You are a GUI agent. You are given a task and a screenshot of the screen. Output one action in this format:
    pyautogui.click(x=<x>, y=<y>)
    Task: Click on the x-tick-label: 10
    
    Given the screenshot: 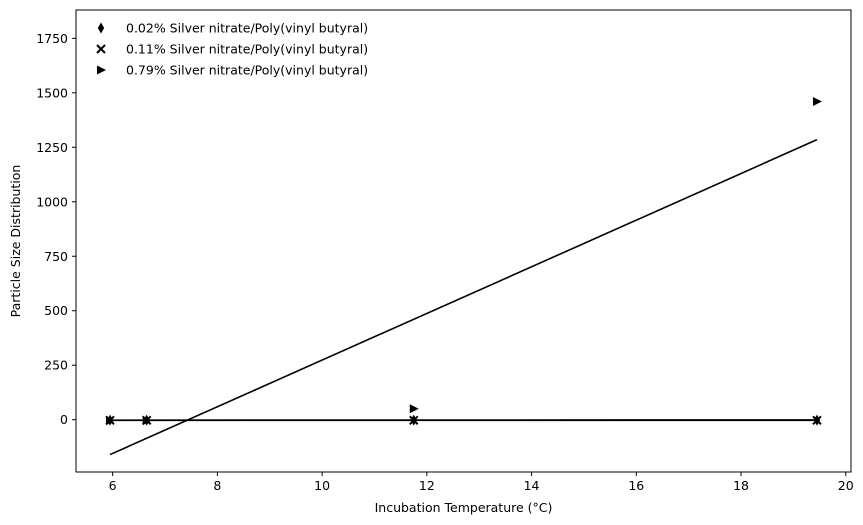 What is the action you would take?
    pyautogui.click(x=322, y=485)
    